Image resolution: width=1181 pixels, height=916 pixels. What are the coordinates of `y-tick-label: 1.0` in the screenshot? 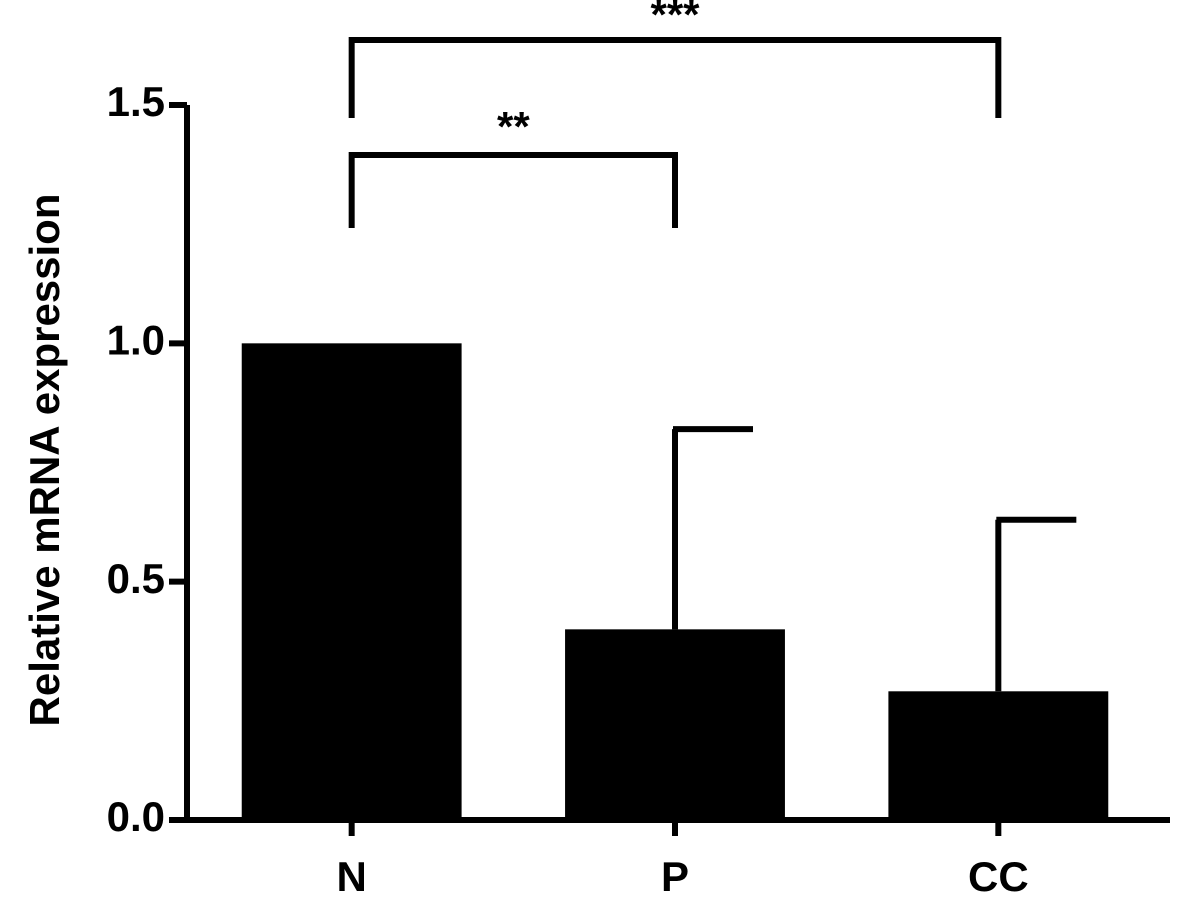 It's located at (136, 339).